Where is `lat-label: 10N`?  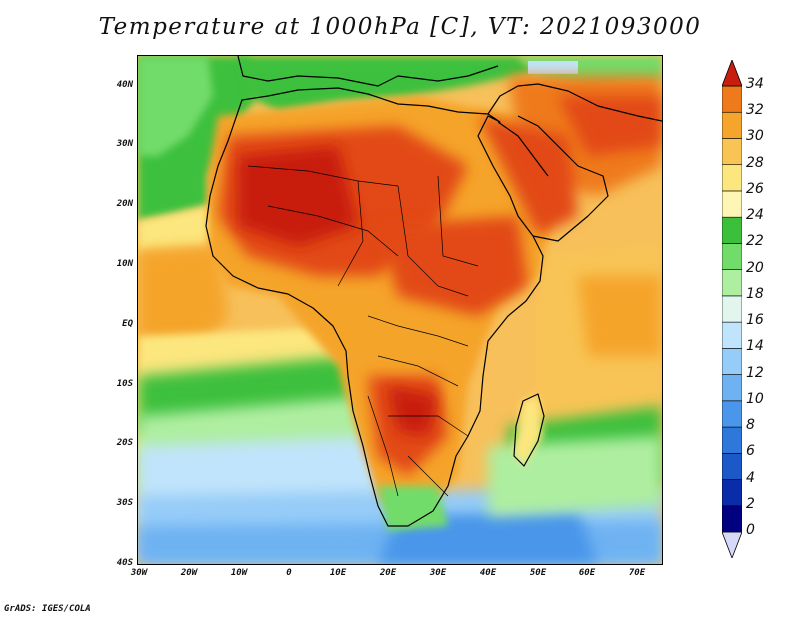 lat-label: 10N is located at coordinates (124, 264).